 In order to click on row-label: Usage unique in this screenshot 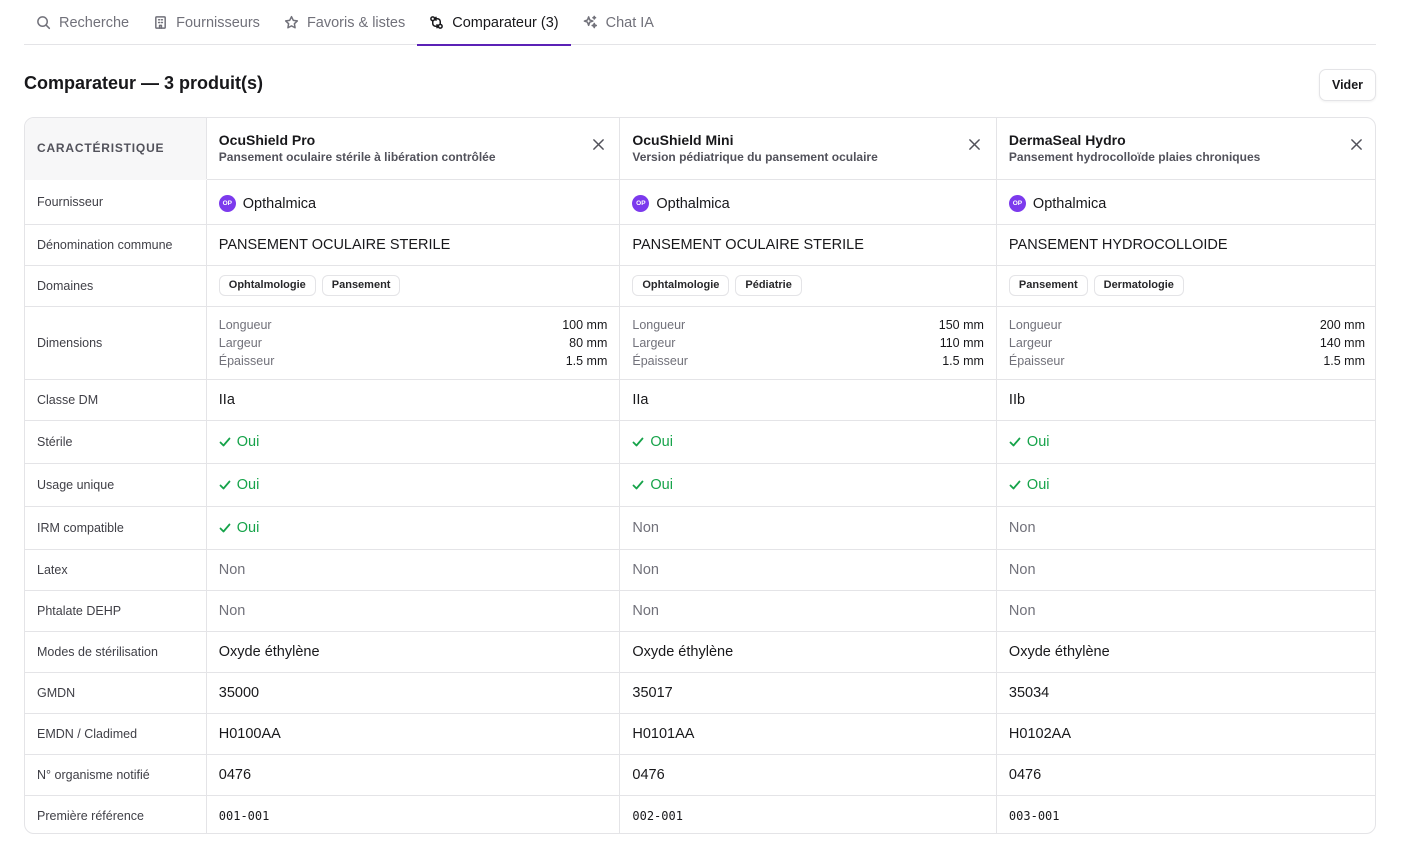, I will do `click(116, 485)`.